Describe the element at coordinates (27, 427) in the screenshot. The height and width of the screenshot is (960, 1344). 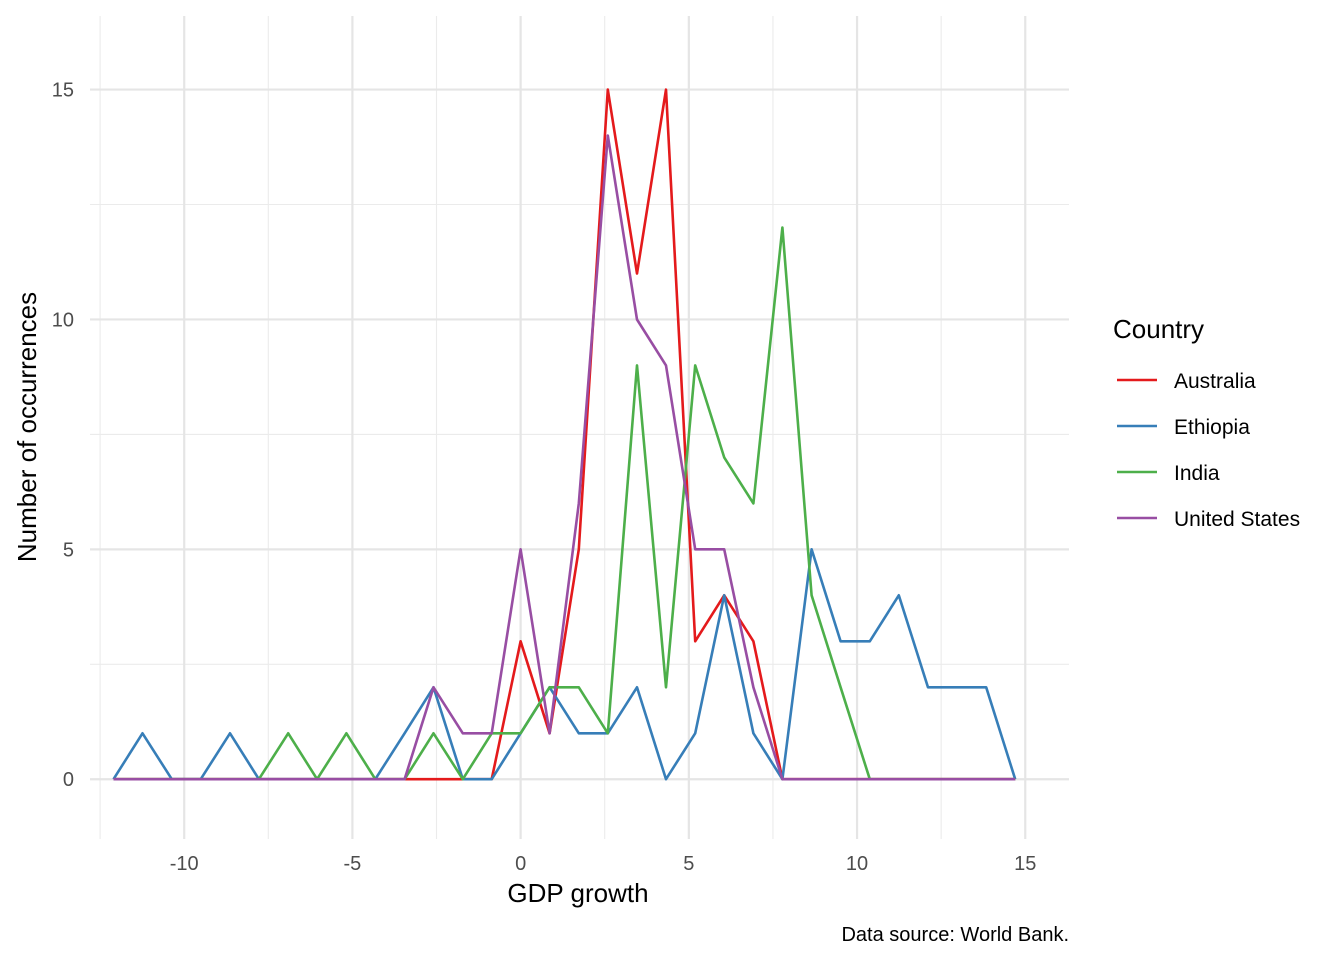
I see `y-axis-title: Number of occurrences` at that location.